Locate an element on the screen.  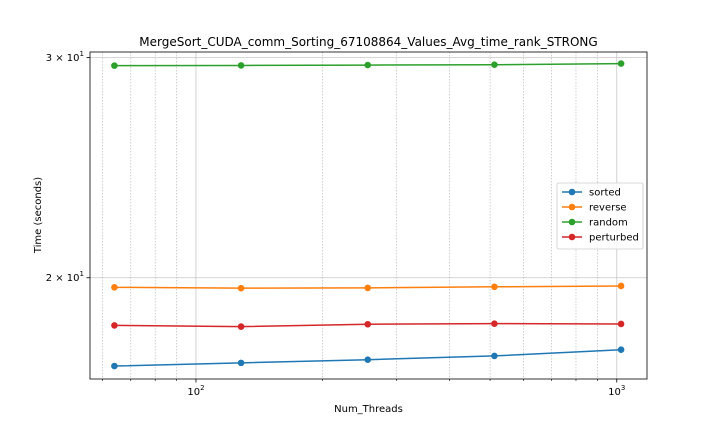
series-perturbed is located at coordinates (368, 325).